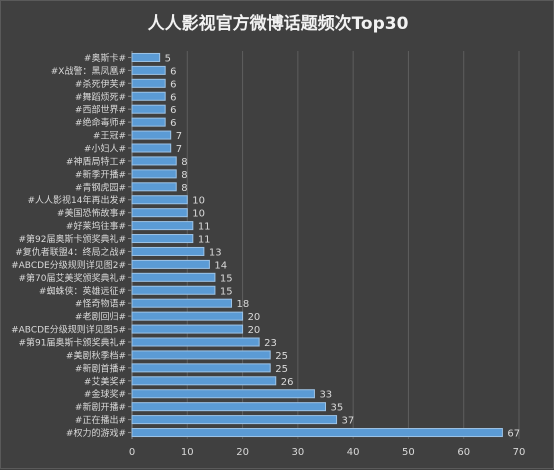  I want to click on category-label: #青钢虎园#, so click(100, 187).